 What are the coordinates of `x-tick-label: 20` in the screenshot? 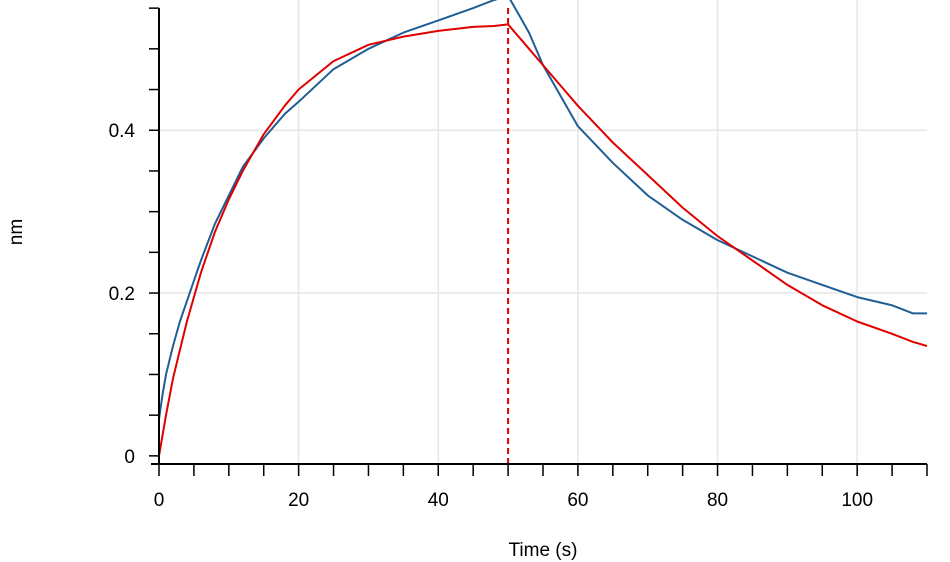 It's located at (298, 500).